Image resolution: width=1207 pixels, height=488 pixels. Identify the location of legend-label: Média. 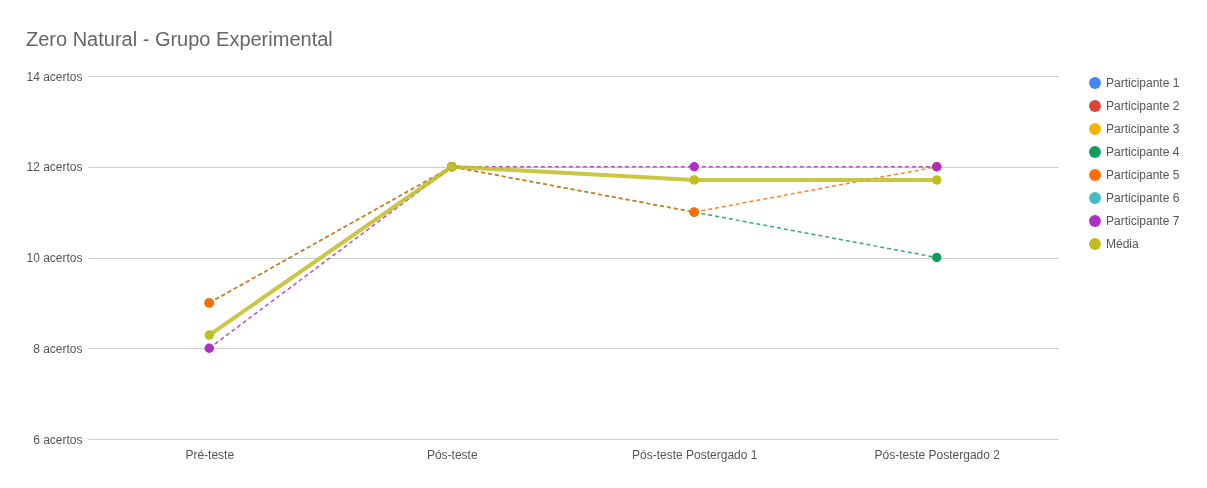
(1123, 244).